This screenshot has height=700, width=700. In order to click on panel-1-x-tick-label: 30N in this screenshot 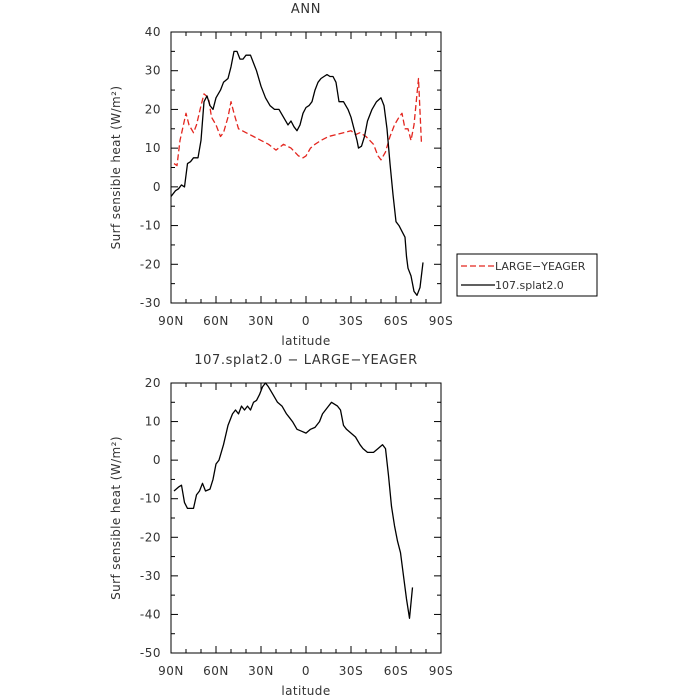, I will do `click(261, 321)`.